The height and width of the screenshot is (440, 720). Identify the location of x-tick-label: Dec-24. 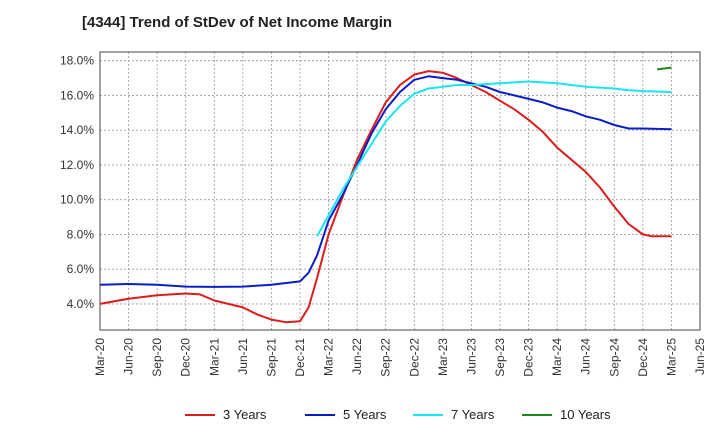
(643, 357).